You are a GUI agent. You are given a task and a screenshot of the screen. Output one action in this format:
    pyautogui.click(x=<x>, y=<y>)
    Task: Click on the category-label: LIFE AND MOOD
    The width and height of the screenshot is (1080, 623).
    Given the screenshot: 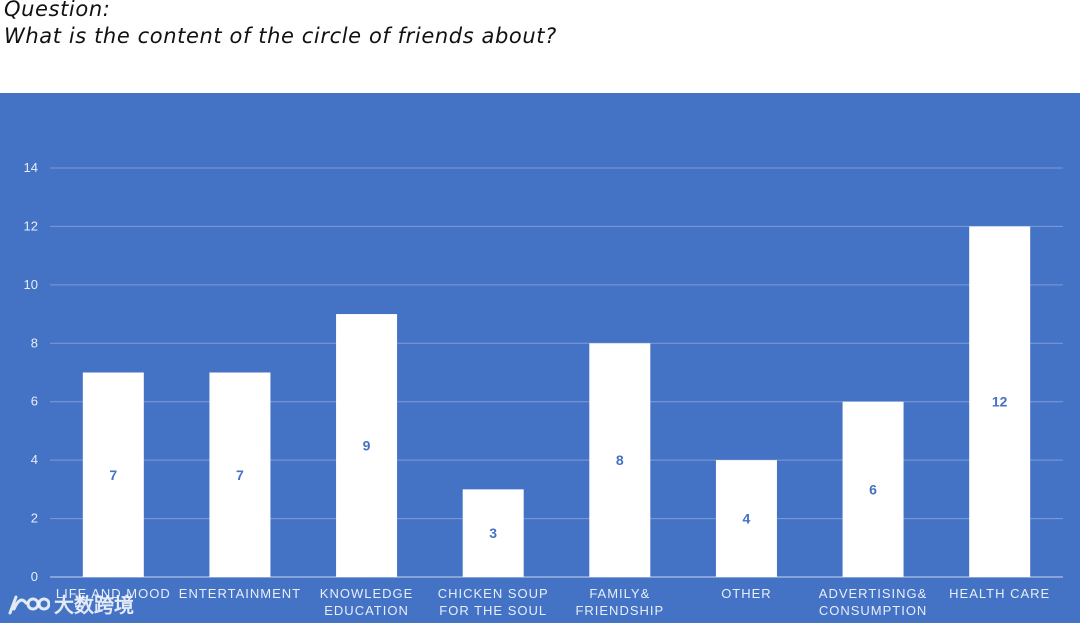 What is the action you would take?
    pyautogui.click(x=113, y=593)
    